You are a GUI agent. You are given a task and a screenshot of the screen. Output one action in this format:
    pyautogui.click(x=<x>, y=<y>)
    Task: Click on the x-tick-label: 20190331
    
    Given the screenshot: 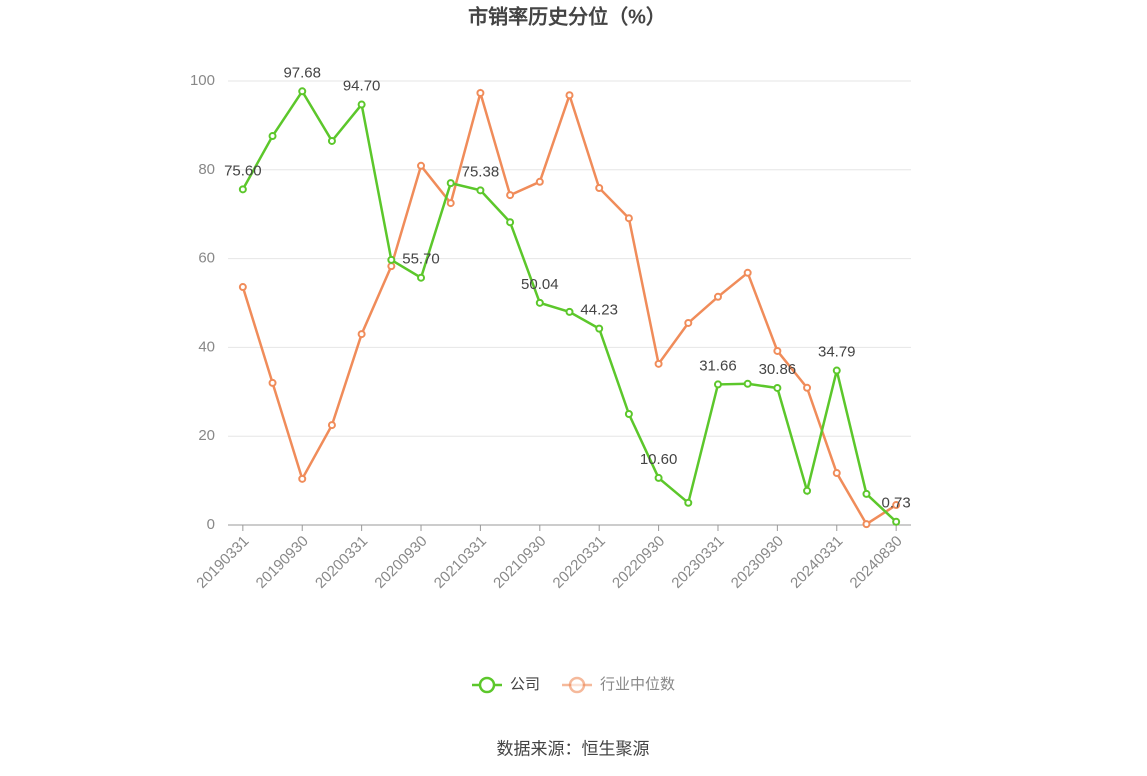 What is the action you would take?
    pyautogui.click(x=222, y=562)
    